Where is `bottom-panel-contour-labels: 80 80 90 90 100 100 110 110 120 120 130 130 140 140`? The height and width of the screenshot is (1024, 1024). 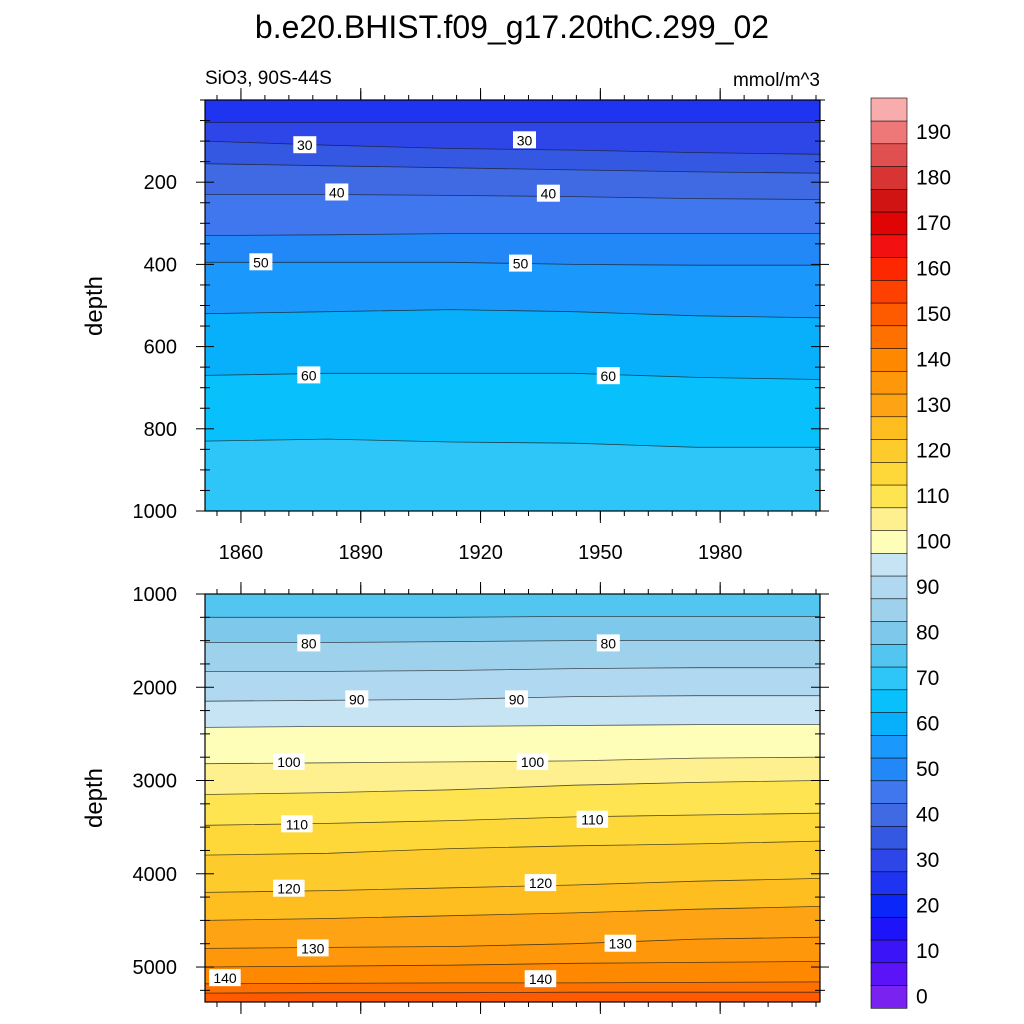
bottom-panel-contour-labels: 80 80 90 90 100 100 110 110 120 120 130 130 140 140 is located at coordinates (423, 811).